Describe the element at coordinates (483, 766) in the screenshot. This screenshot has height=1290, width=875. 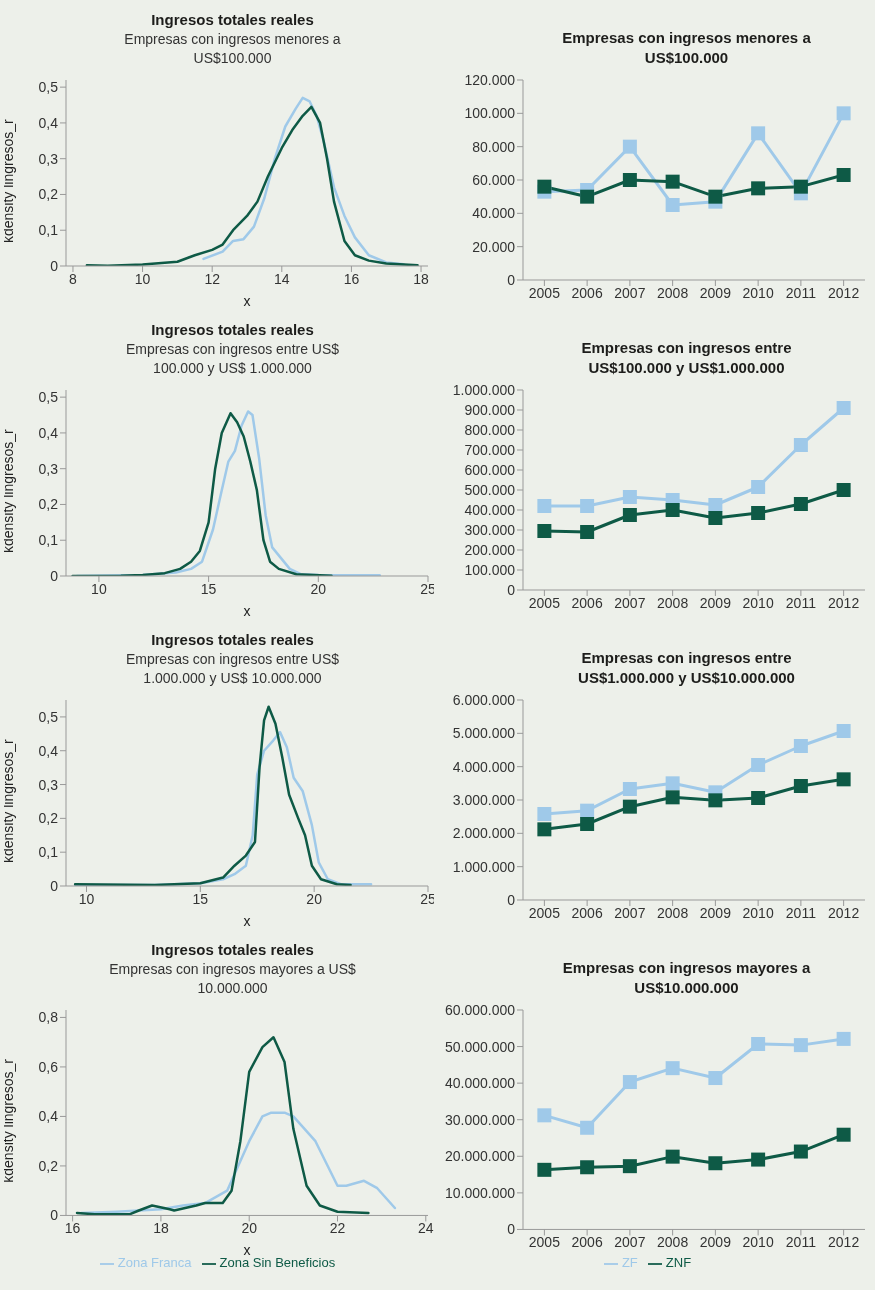
I see `y-tick-label: 4.000.000` at that location.